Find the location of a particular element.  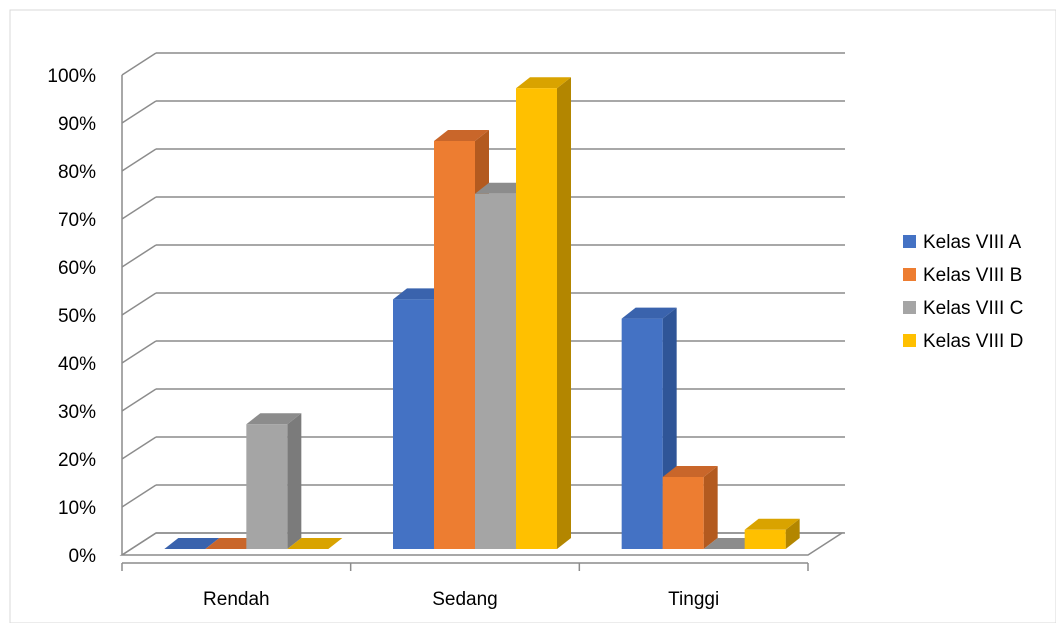

y-tick-label: 0% is located at coordinates (83, 556).